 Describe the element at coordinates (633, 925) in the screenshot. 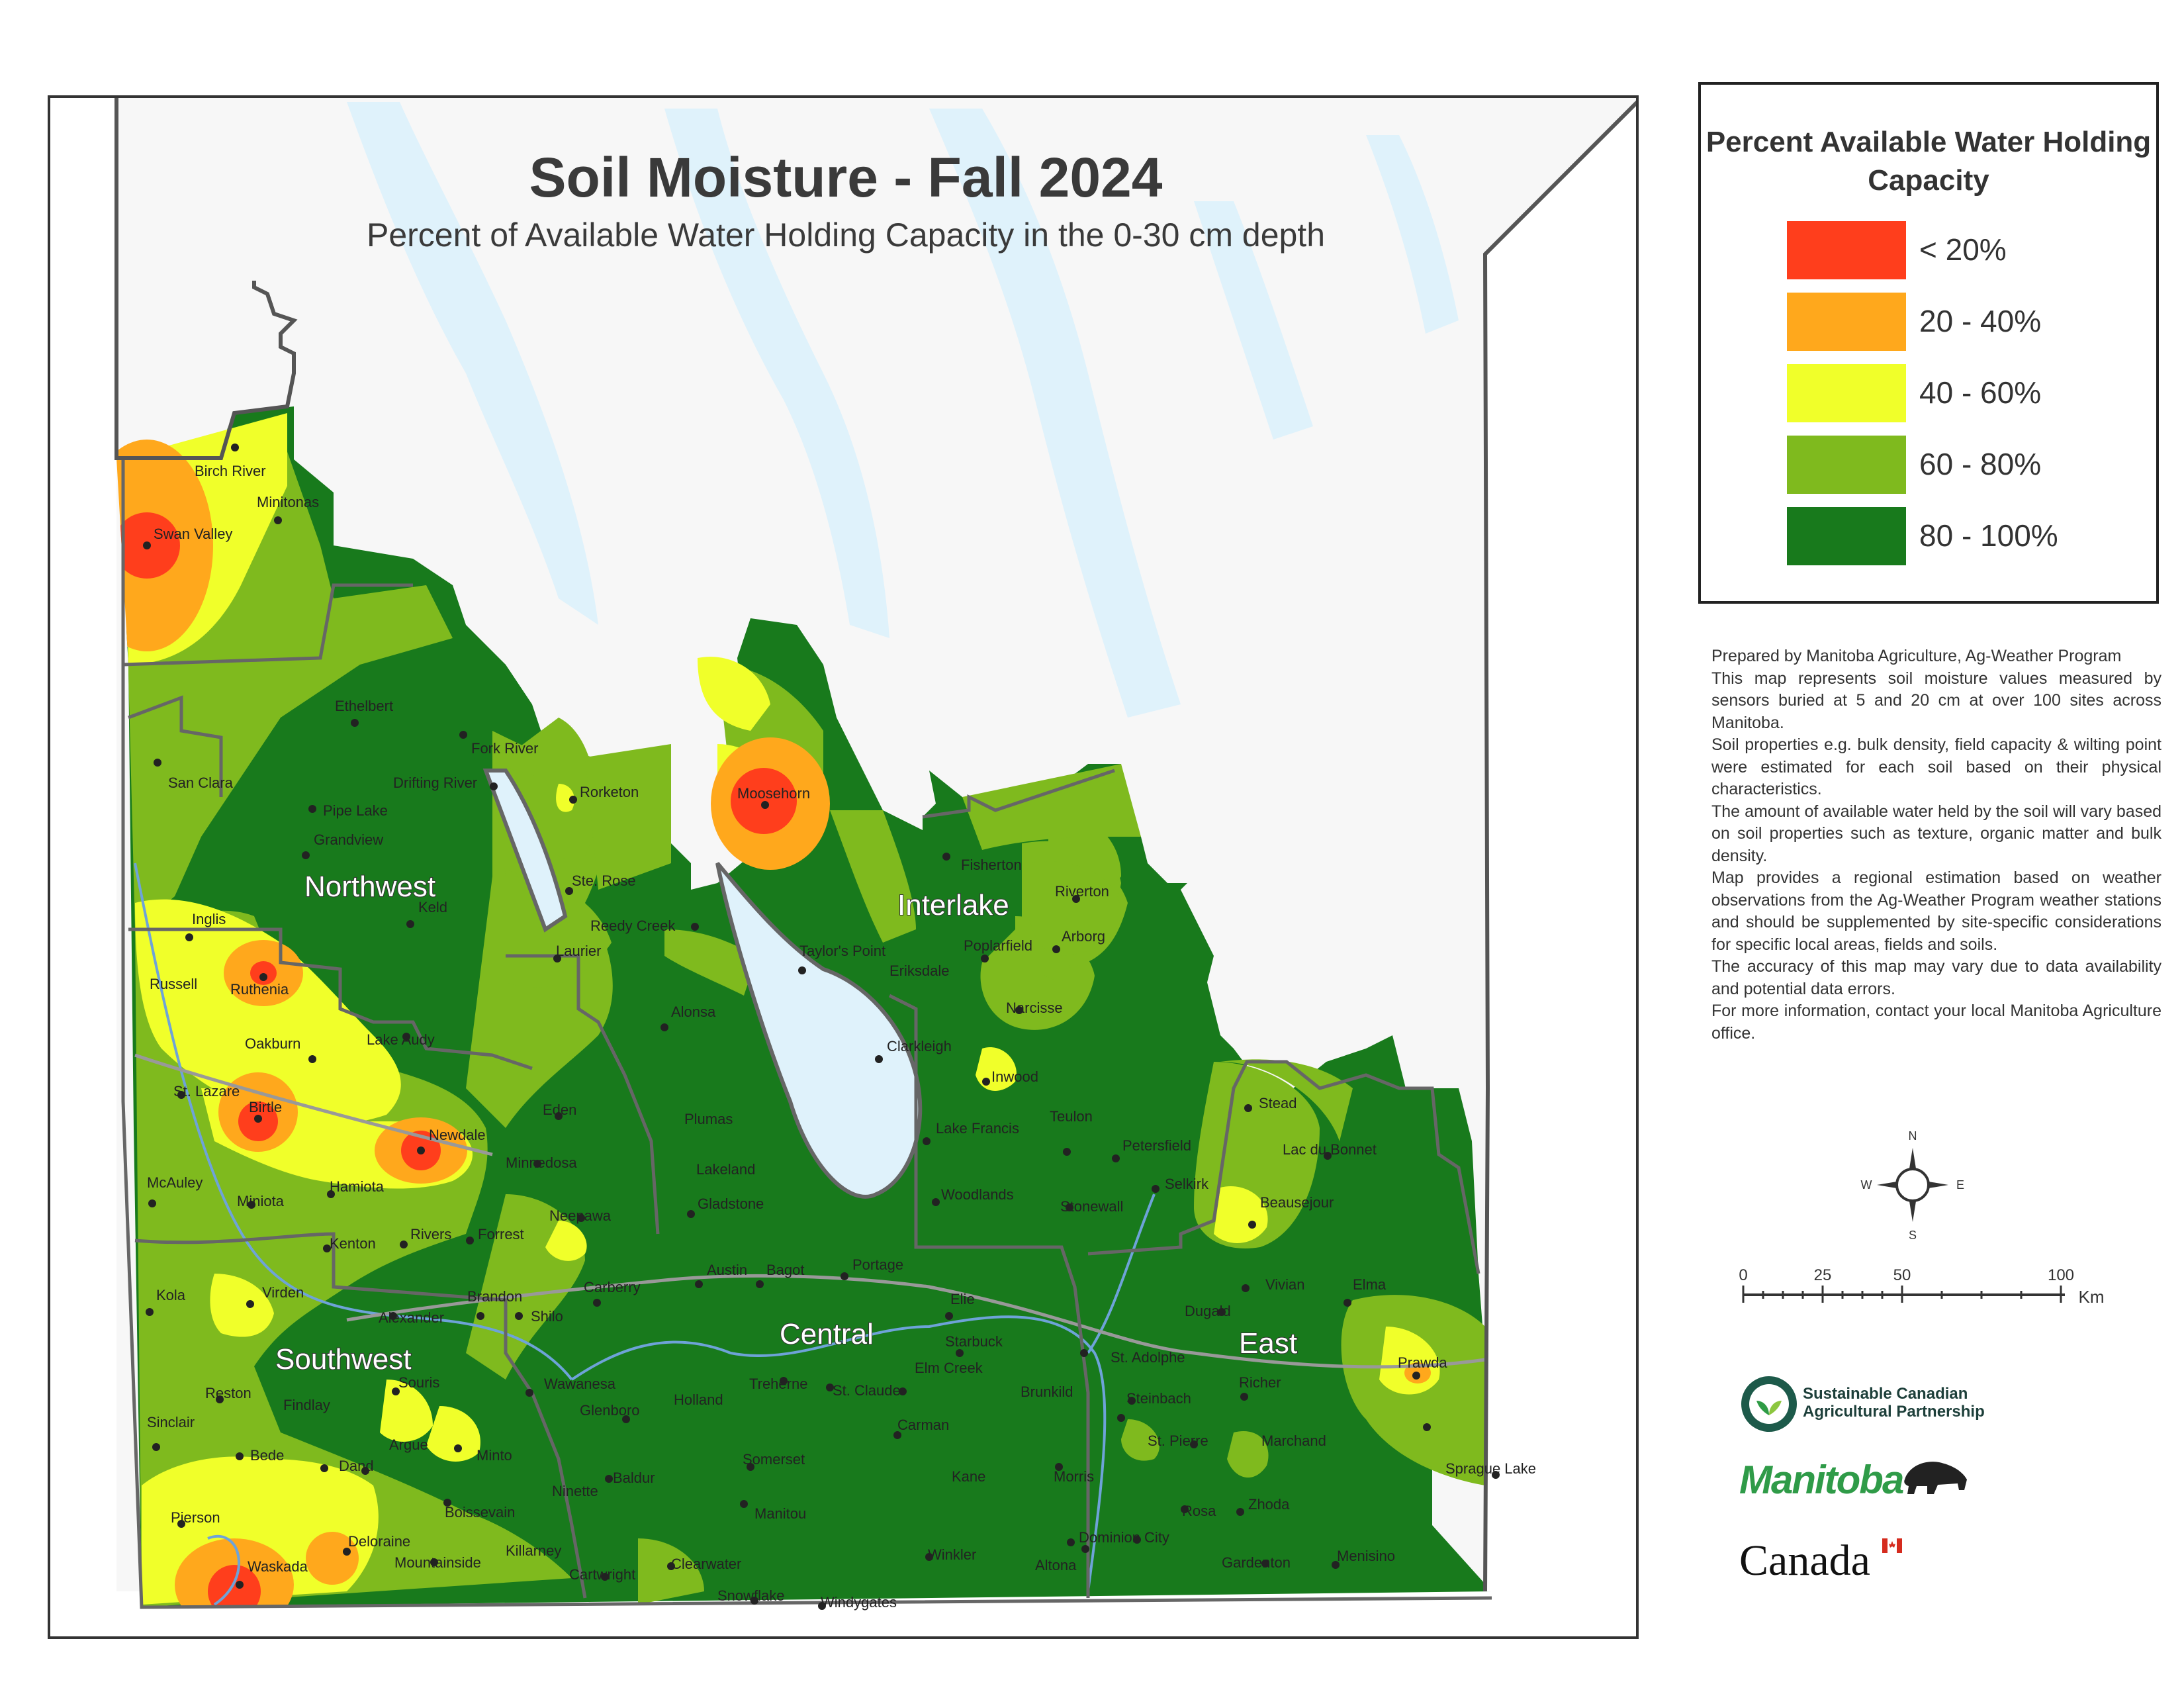

I see `town-label: Reedy Creek` at that location.